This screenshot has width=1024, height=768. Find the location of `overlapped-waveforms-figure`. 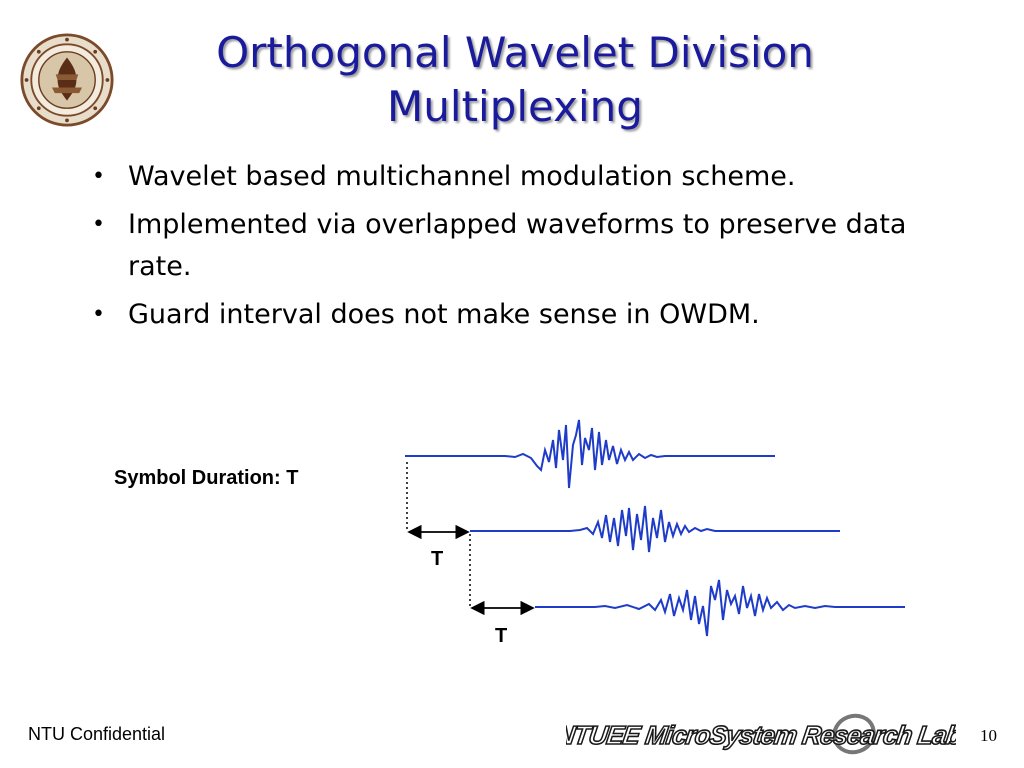

overlapped-waveforms-figure is located at coordinates (655, 528).